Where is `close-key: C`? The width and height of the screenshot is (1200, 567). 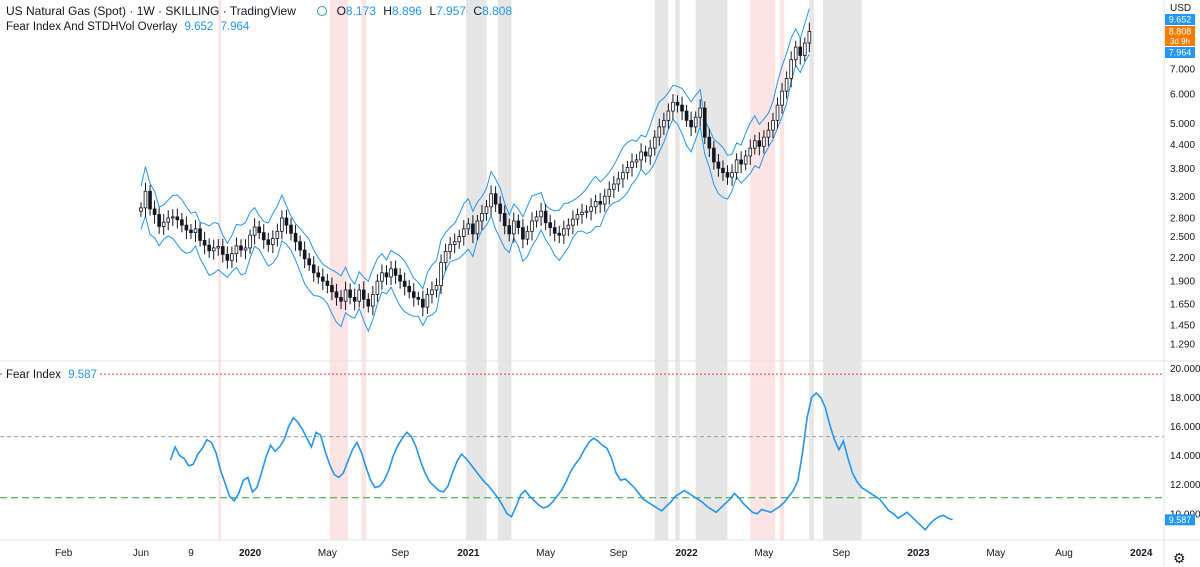
close-key: C is located at coordinates (478, 11).